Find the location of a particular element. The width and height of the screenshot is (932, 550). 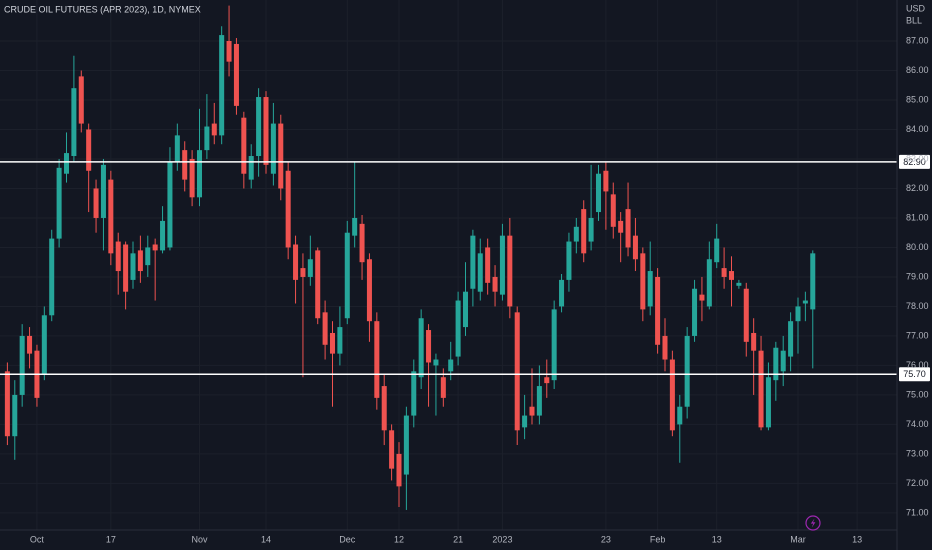

y-tick-label: 80.00 is located at coordinates (917, 247).